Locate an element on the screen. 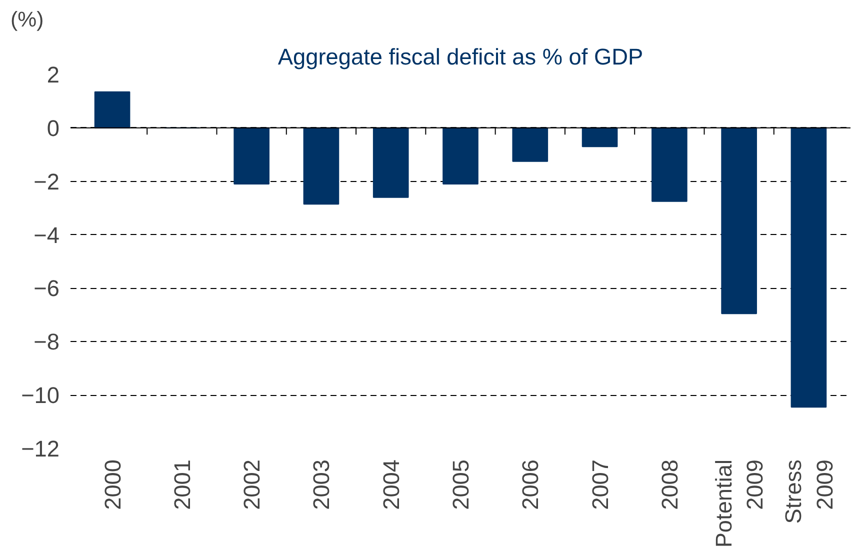  y-tick-label: 0 is located at coordinates (53, 127).